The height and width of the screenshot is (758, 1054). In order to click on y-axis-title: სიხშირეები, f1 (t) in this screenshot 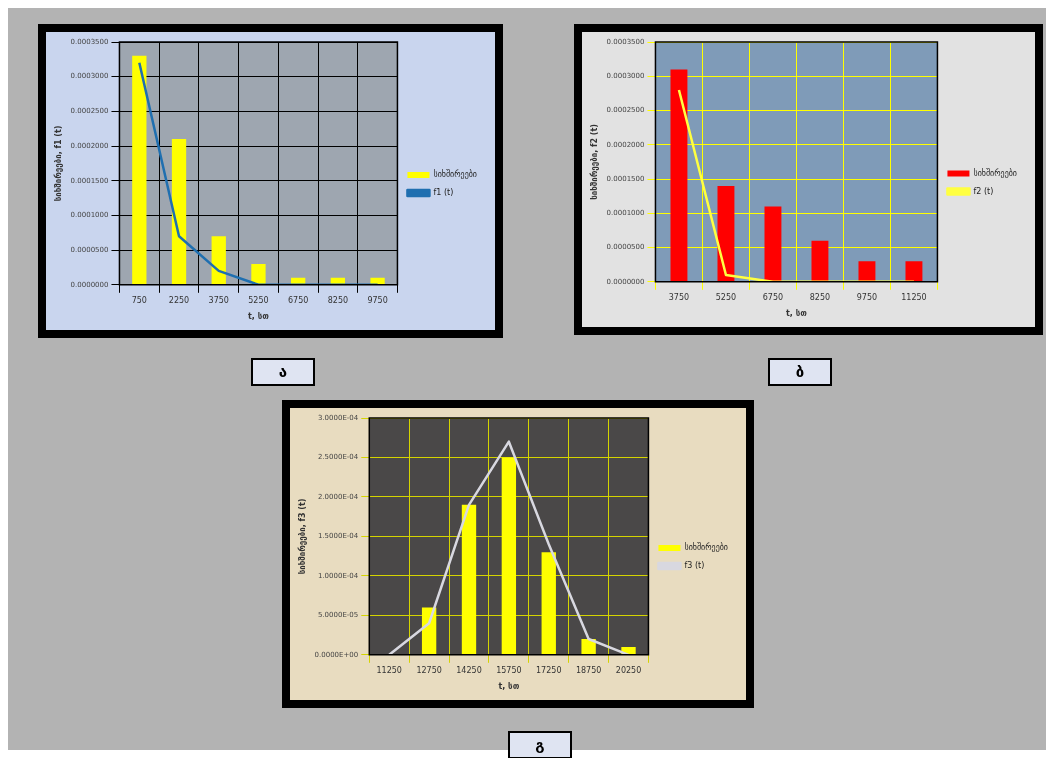, I will do `click(57, 163)`.